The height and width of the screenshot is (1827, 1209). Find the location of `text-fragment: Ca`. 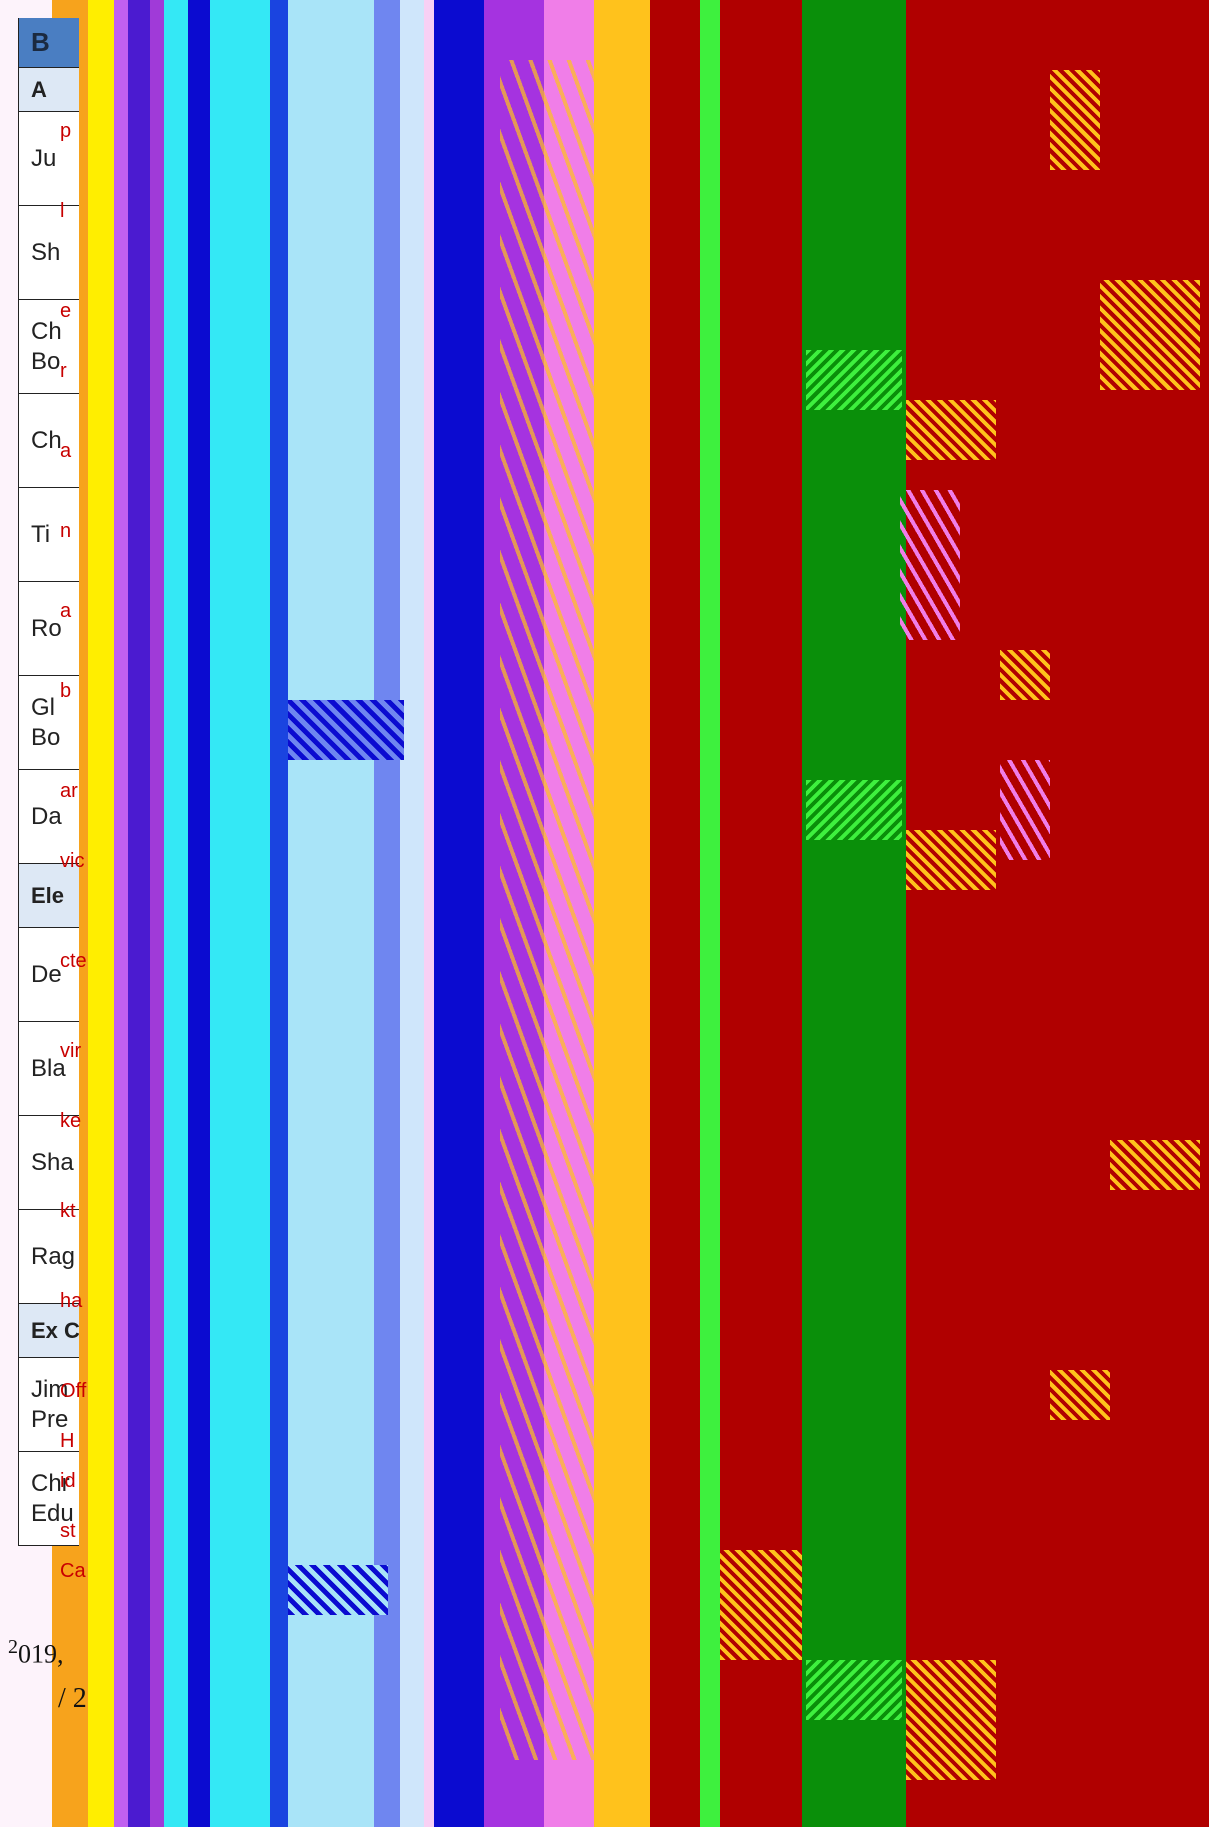

text-fragment: Ca is located at coordinates (73, 1571).